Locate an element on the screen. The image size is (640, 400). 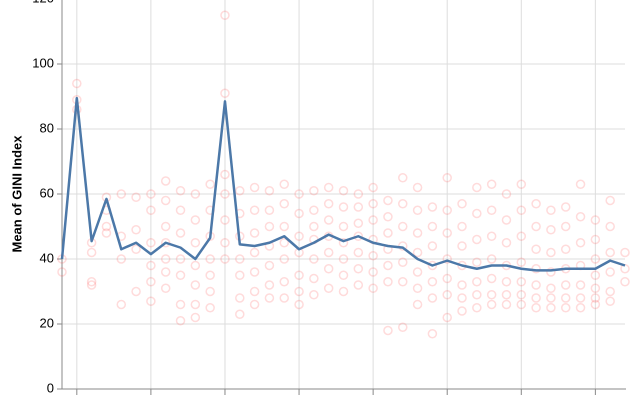
y-axis-title: Mean of GINI Index is located at coordinates (16, 194).